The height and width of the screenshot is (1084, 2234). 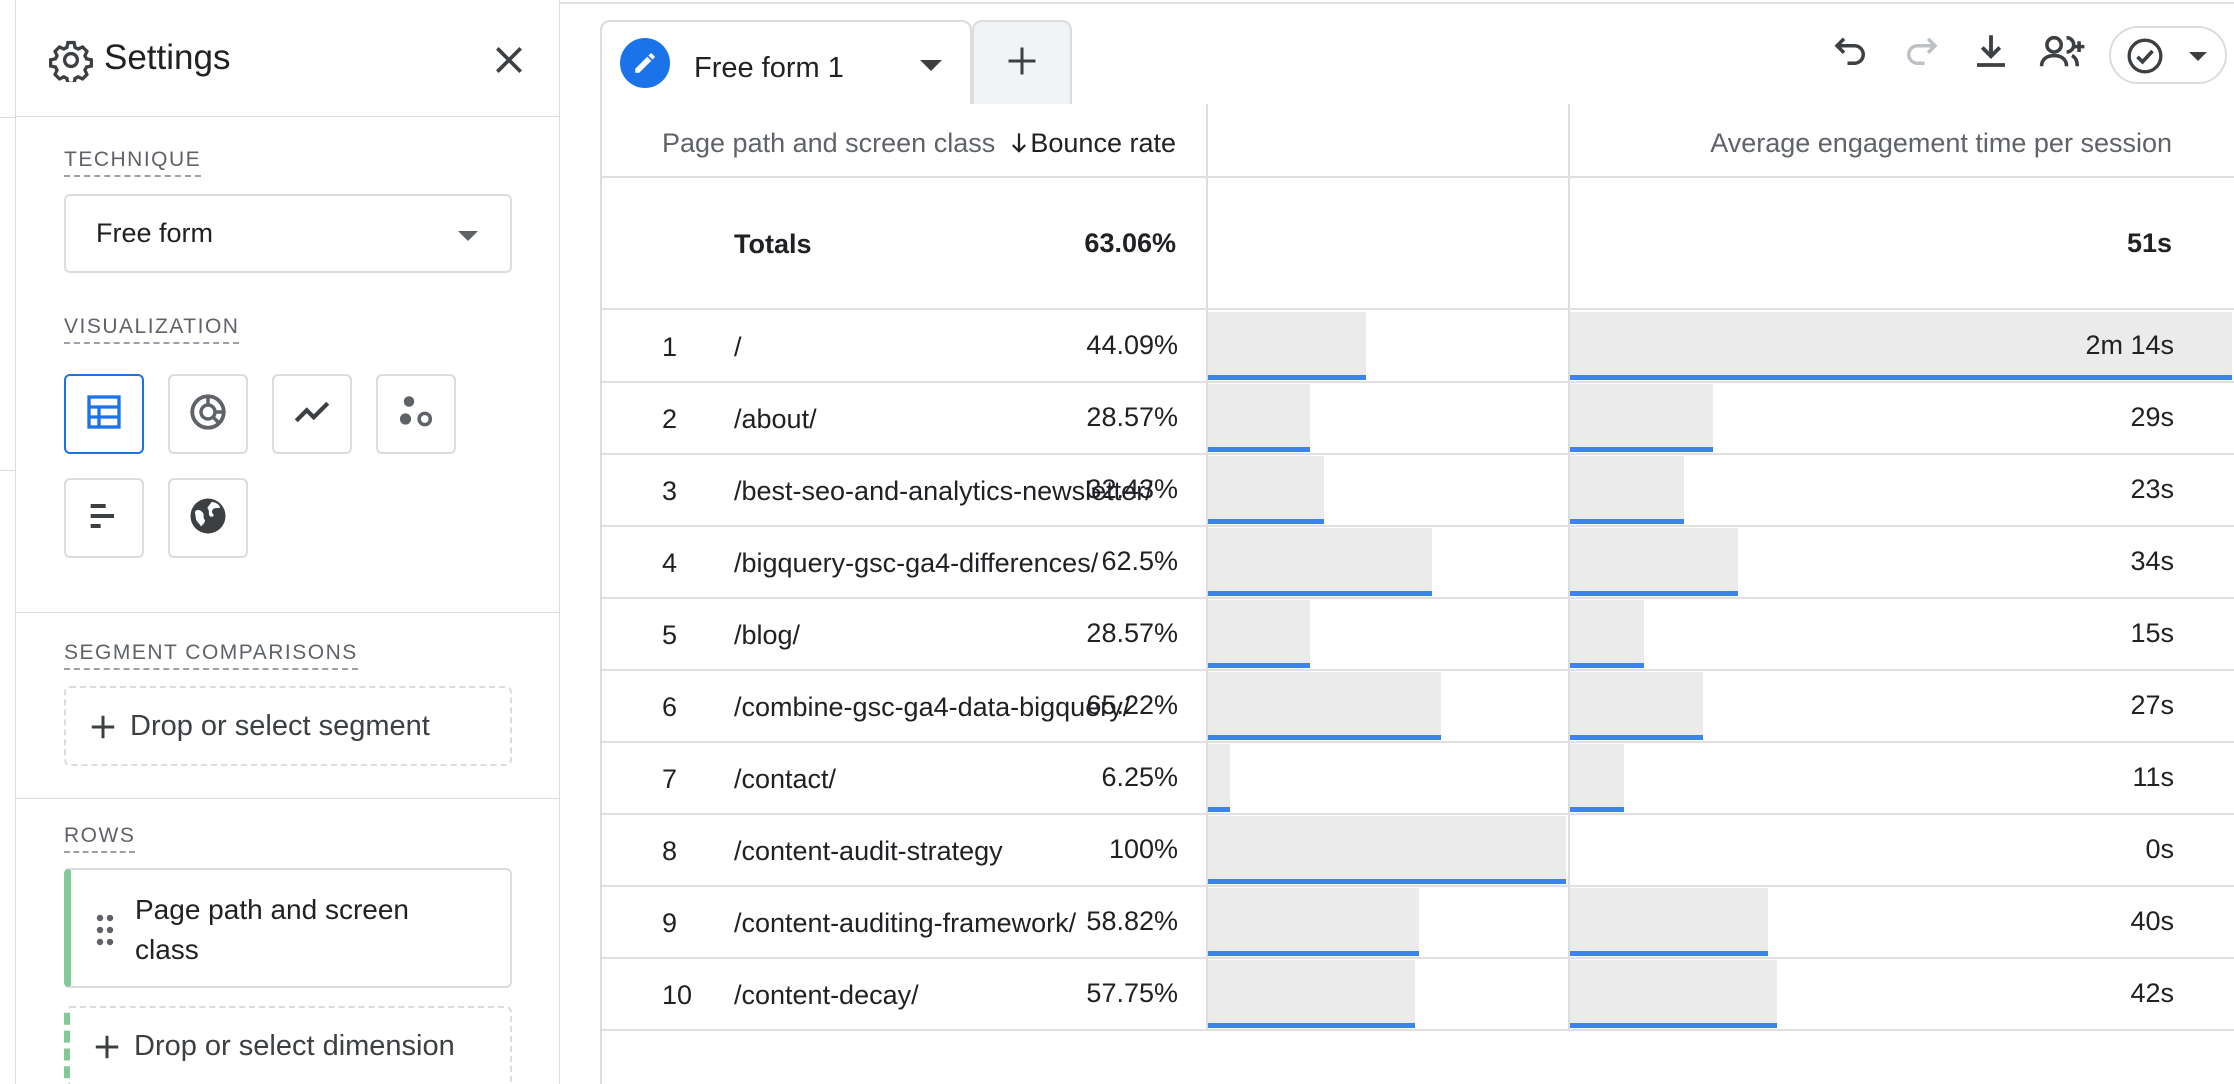 I want to click on row-dimension-chip: Page path and screen class, so click(x=288, y=928).